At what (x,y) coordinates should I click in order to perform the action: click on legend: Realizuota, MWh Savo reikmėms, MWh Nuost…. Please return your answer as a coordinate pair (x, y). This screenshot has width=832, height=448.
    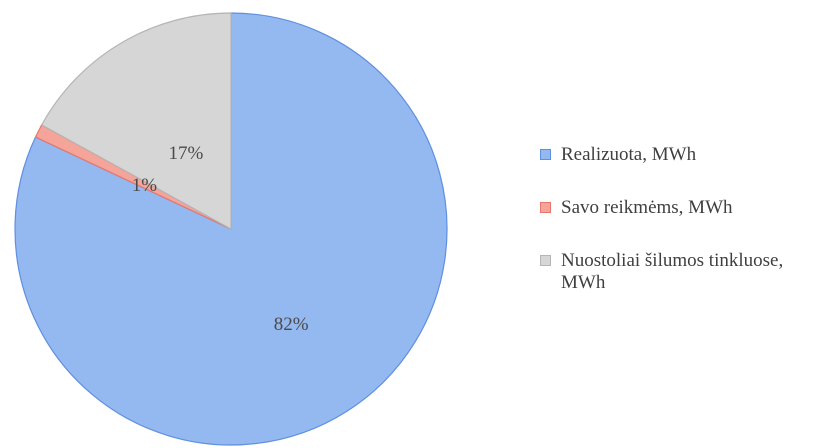
    Looking at the image, I should click on (682, 234).